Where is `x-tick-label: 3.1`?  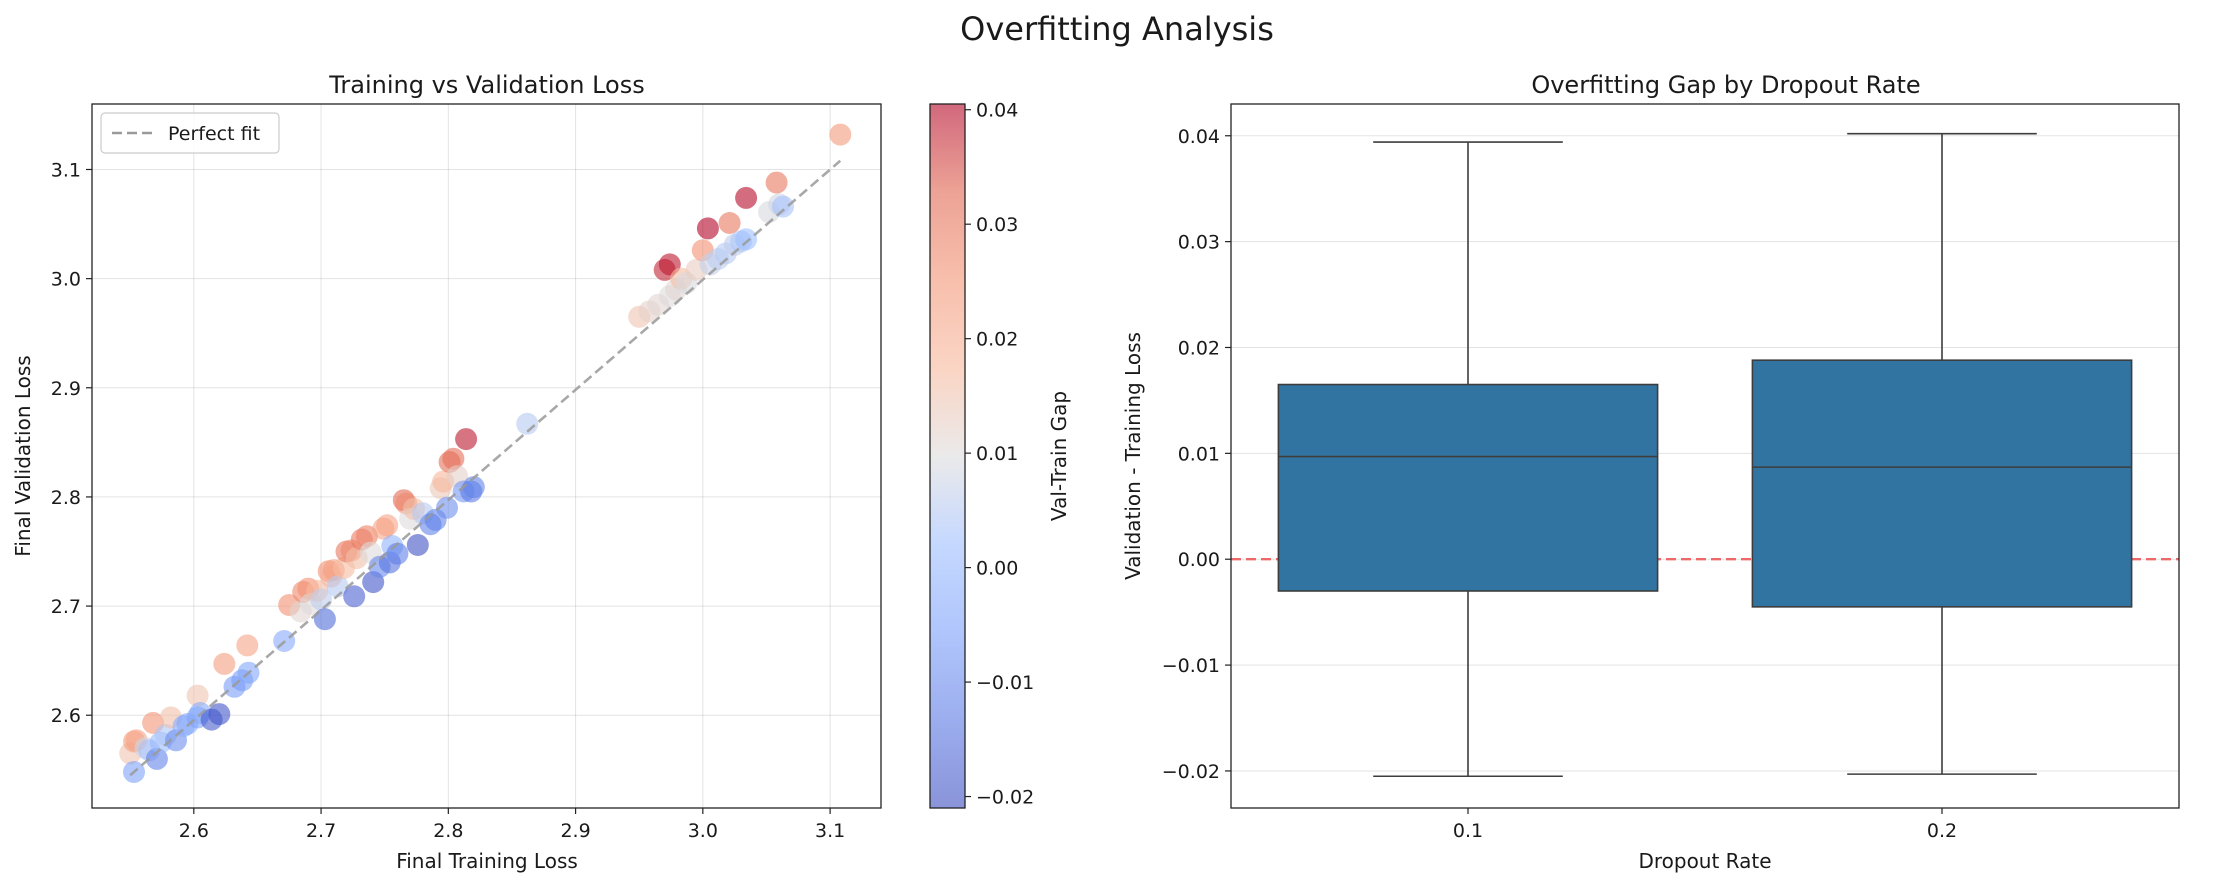 x-tick-label: 3.1 is located at coordinates (830, 831).